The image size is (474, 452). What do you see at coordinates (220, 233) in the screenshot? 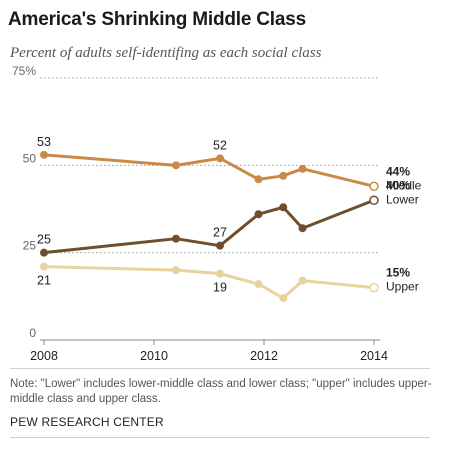
I see `data-label-lower: 27` at bounding box center [220, 233].